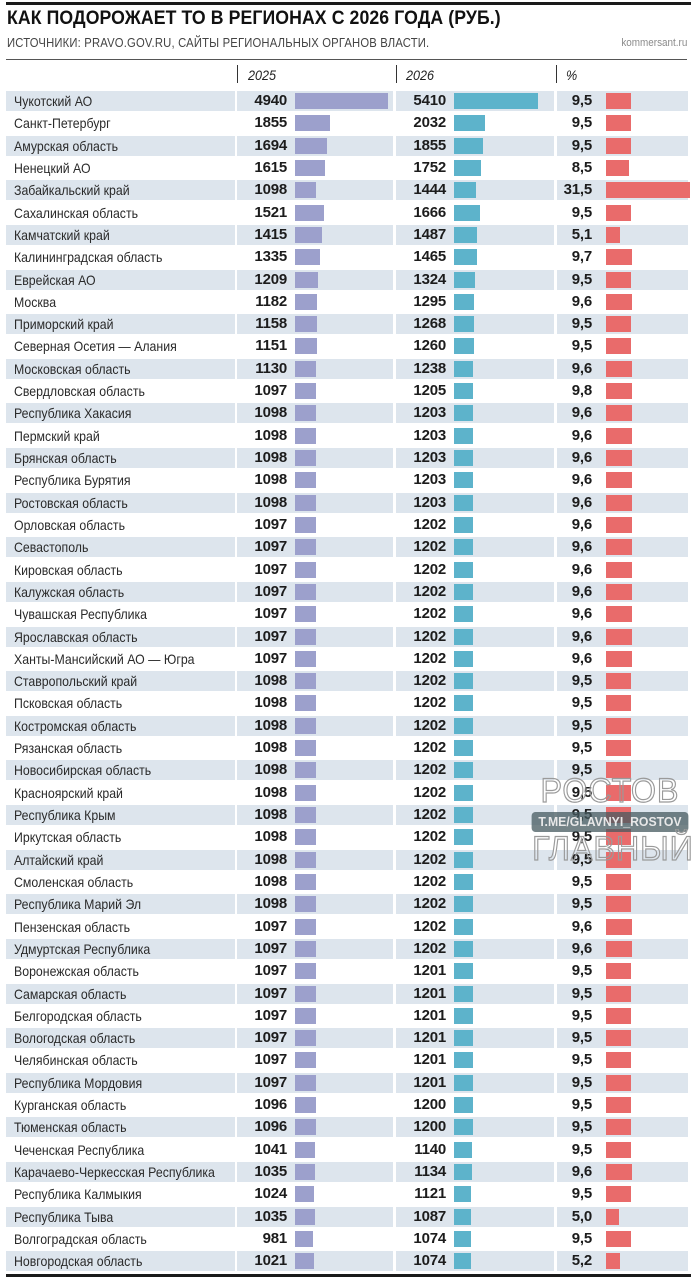 This screenshot has width=697, height=1280. Describe the element at coordinates (78, 1261) in the screenshot. I see `region-name: Новгородская область` at that location.